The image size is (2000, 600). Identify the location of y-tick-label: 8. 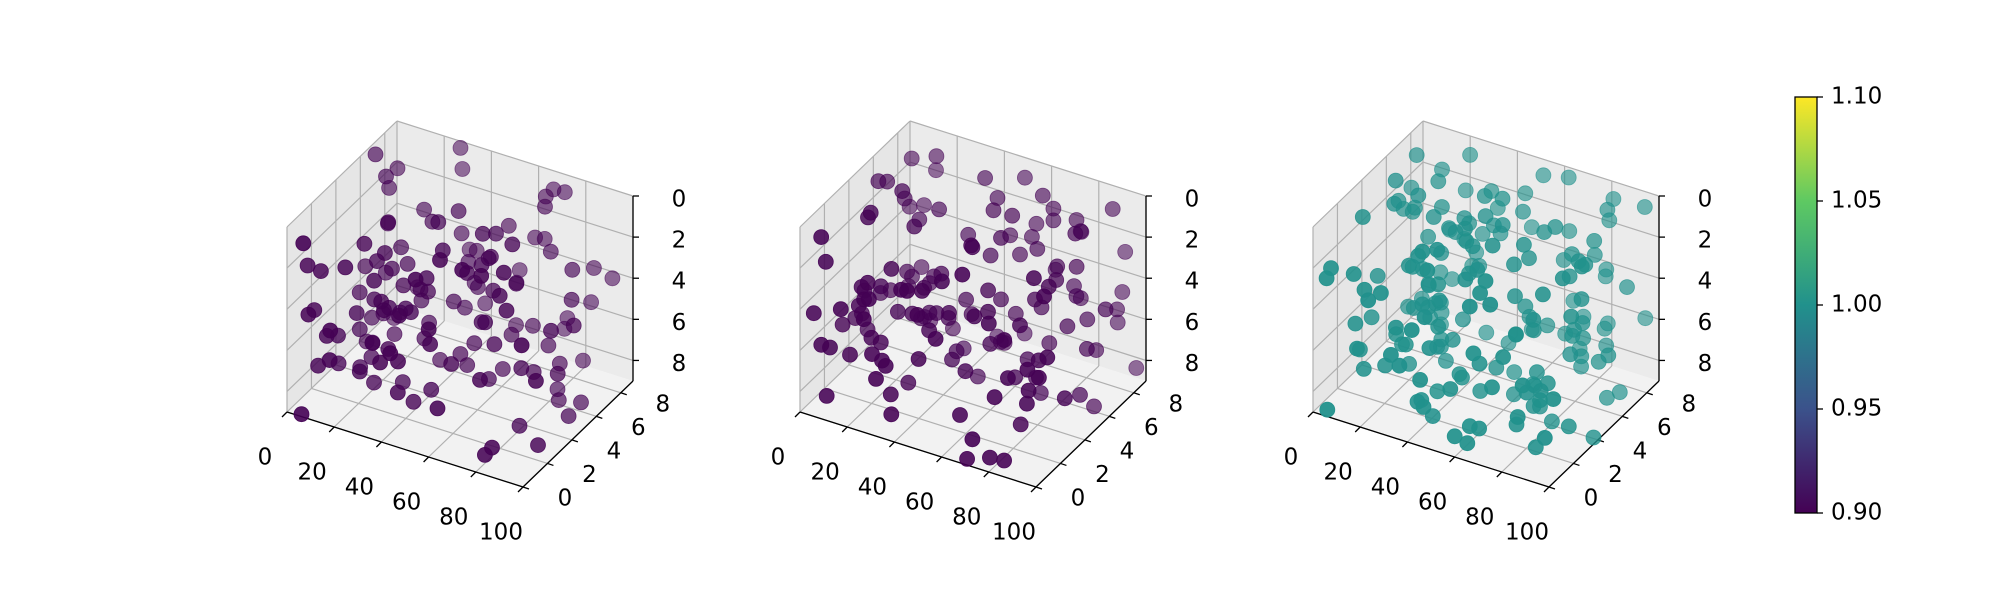
(662, 404).